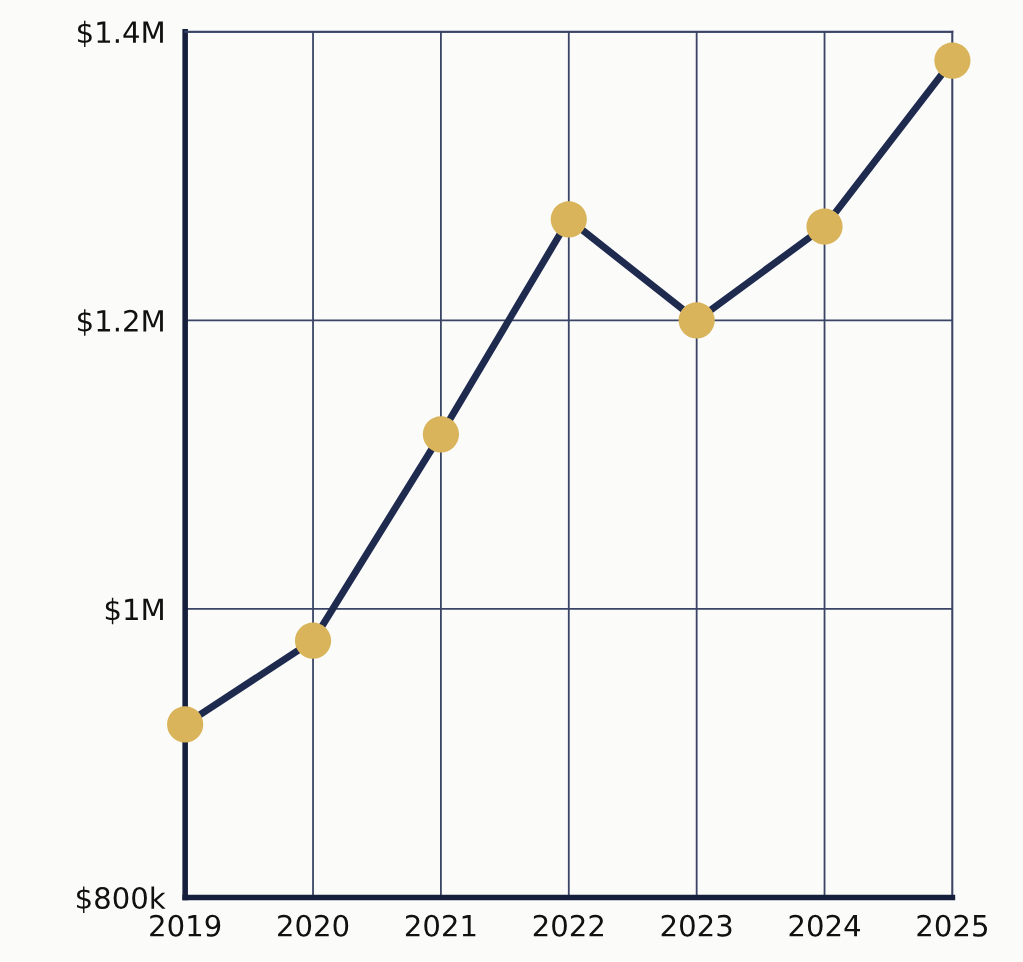 This screenshot has width=1023, height=962. What do you see at coordinates (440, 925) in the screenshot?
I see `x-tick-label: 2021` at bounding box center [440, 925].